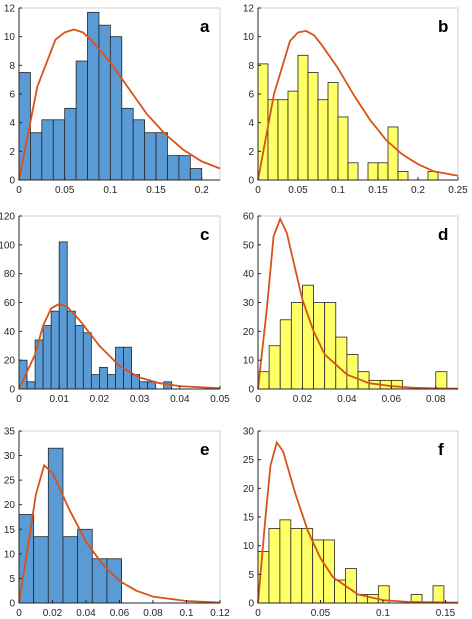 The height and width of the screenshot is (619, 472). I want to click on y-tick-label: 120, so click(7, 217).